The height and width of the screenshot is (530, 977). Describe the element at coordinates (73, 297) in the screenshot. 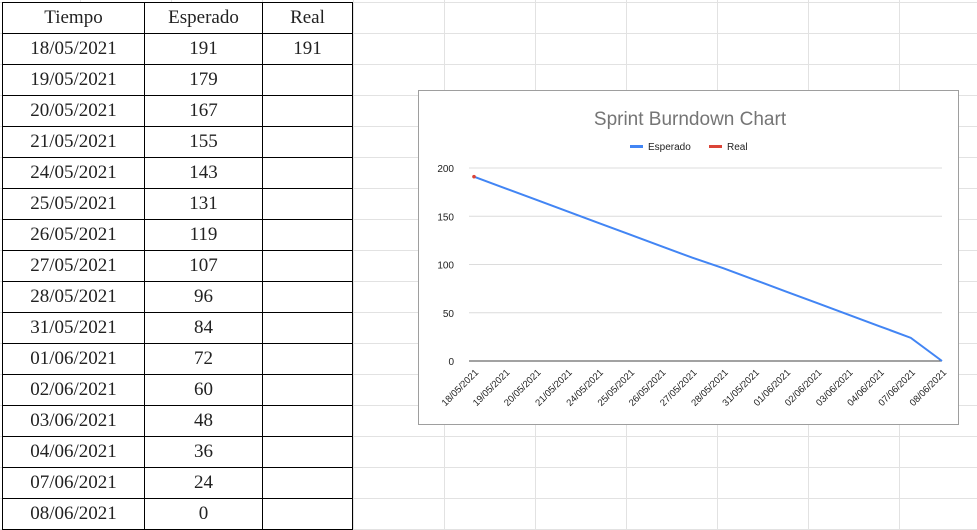

I see `table-cell: 28/05/2021` at that location.